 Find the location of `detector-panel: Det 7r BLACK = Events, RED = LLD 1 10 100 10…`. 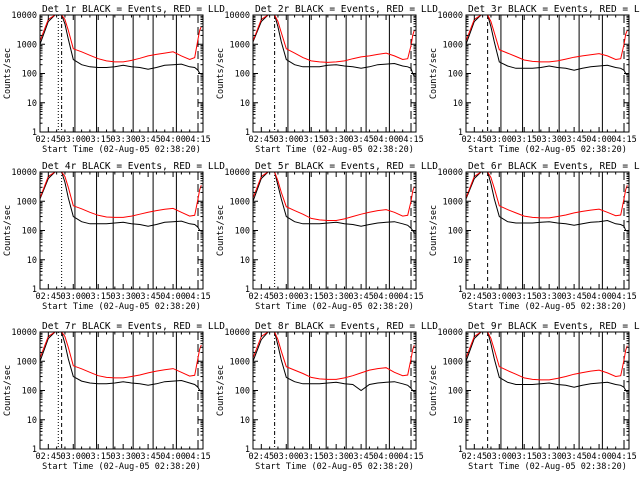

detector-panel: Det 7r BLACK = Events, RED = LLD 1 10 100 10… is located at coordinates (114, 396).